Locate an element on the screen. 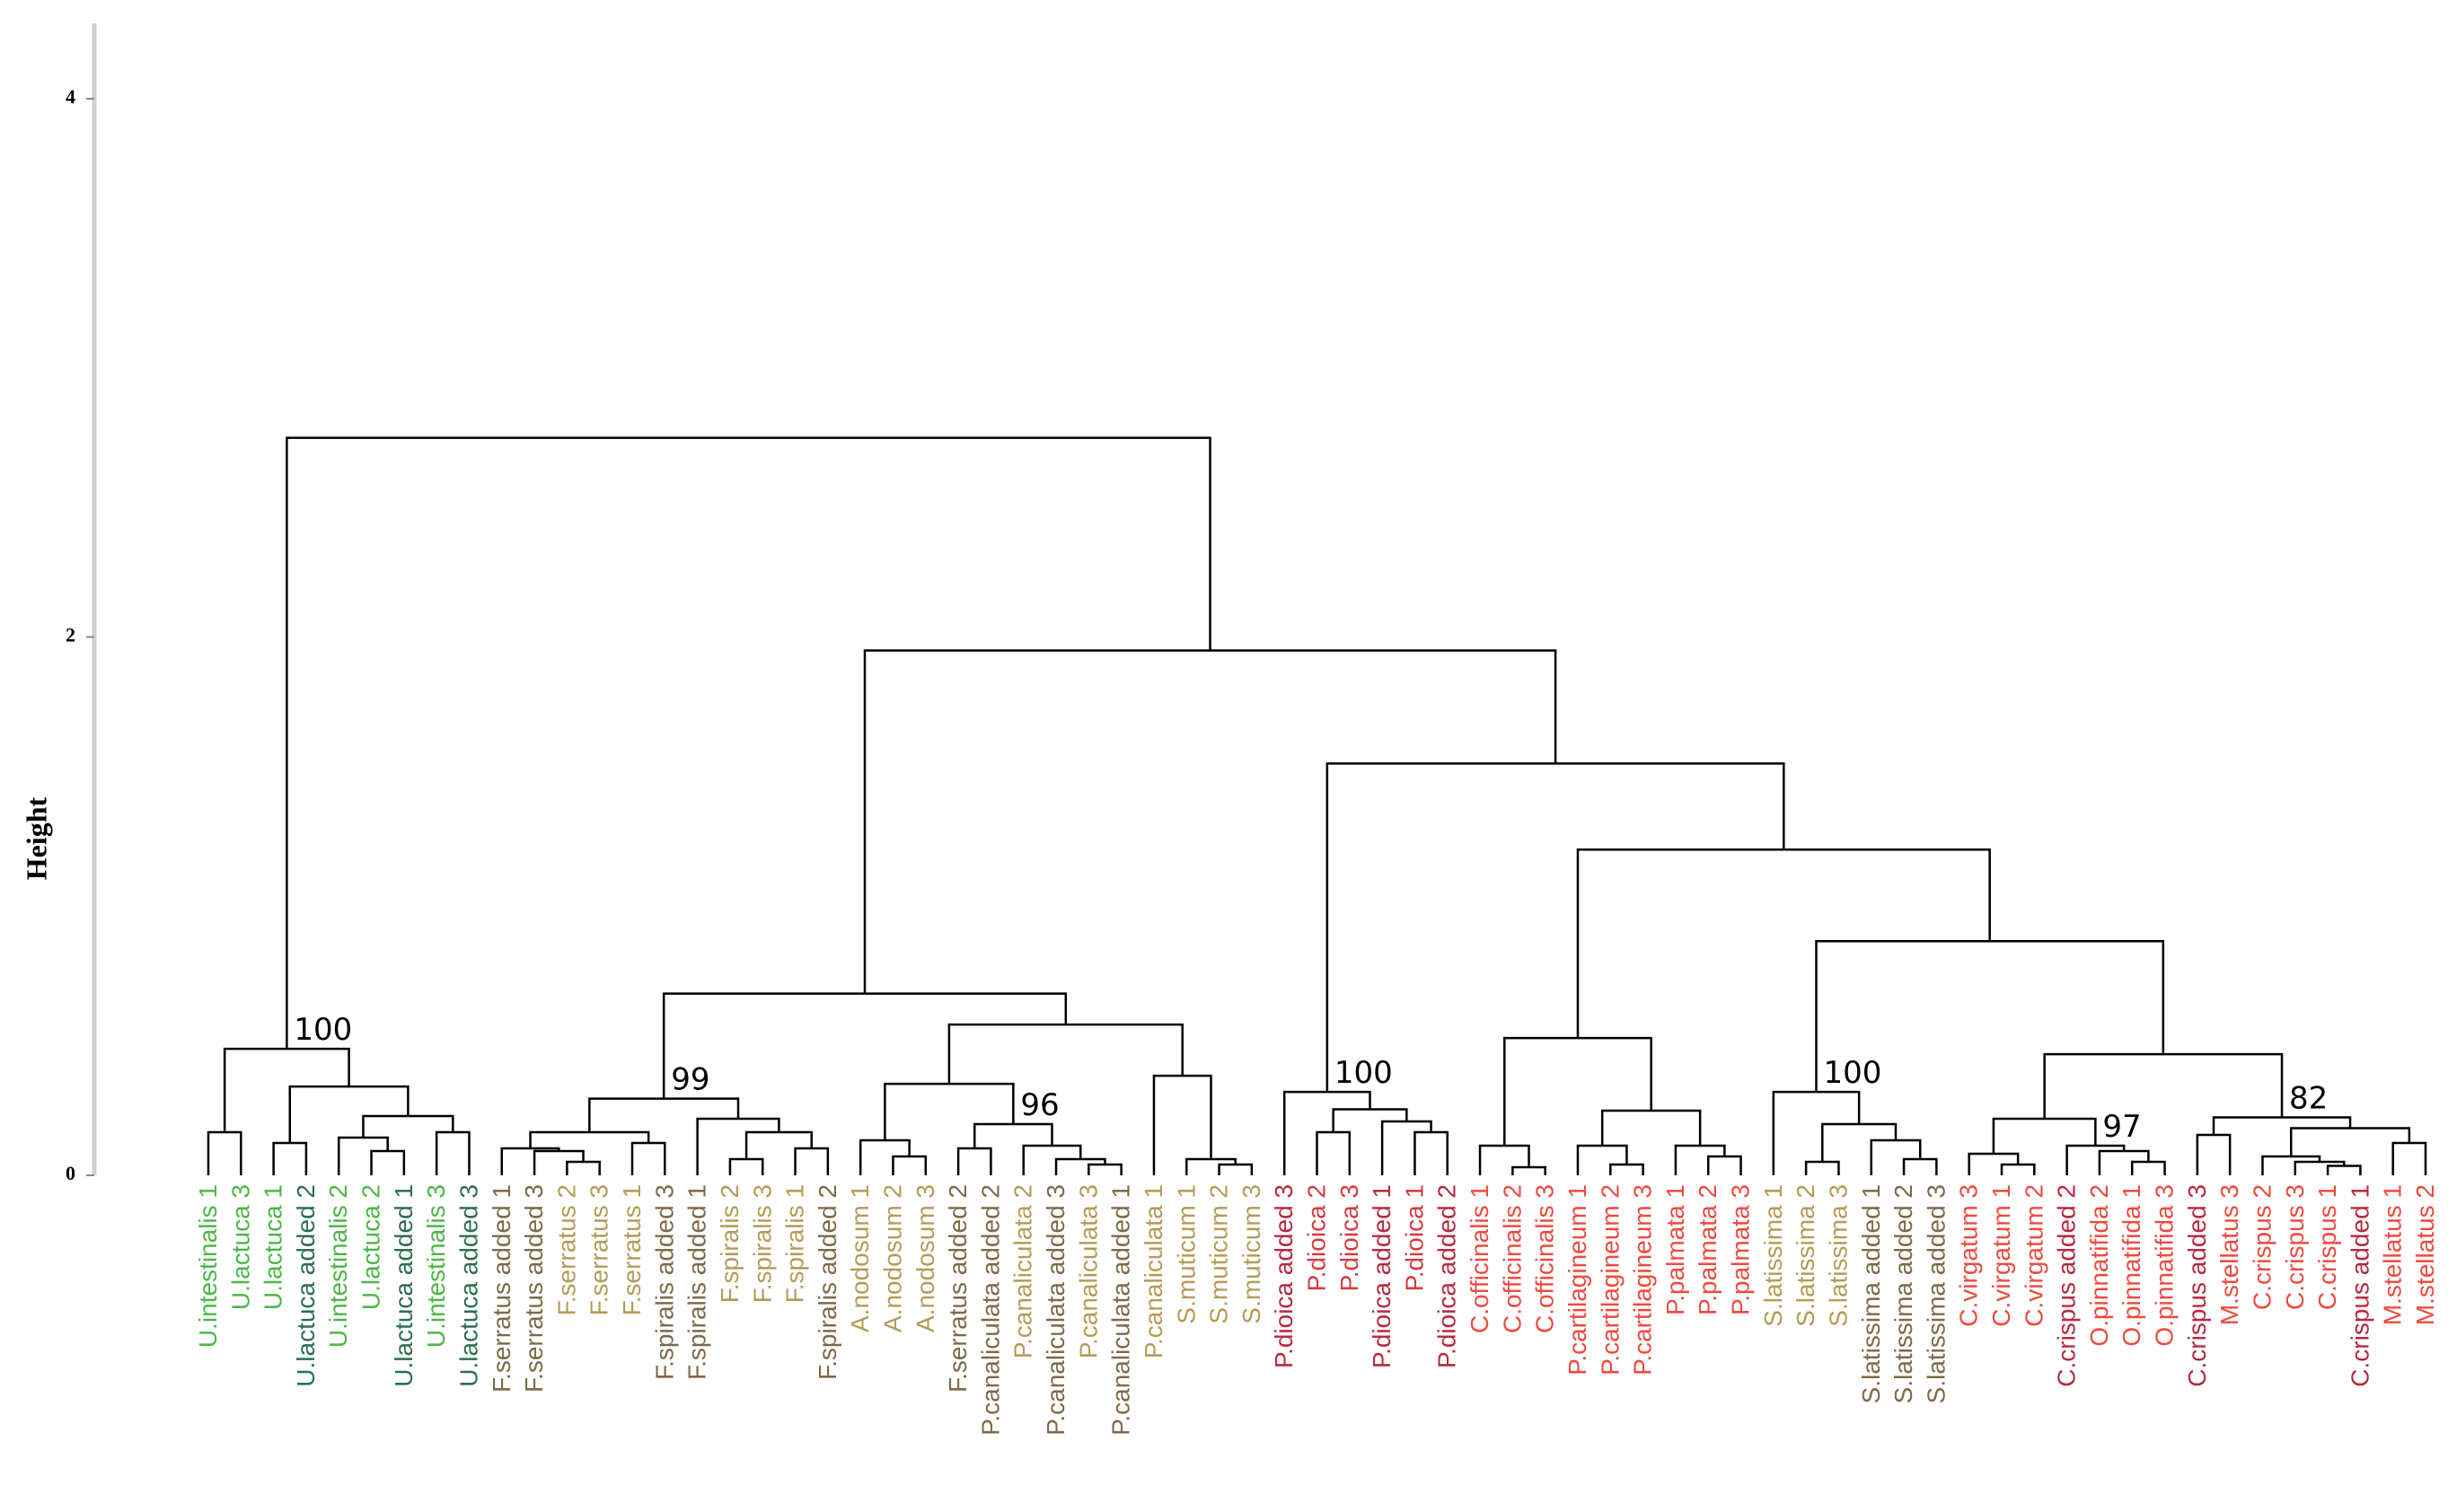 The height and width of the screenshot is (1512, 2457). leaf-label: S.latissima 3 is located at coordinates (1838, 1255).